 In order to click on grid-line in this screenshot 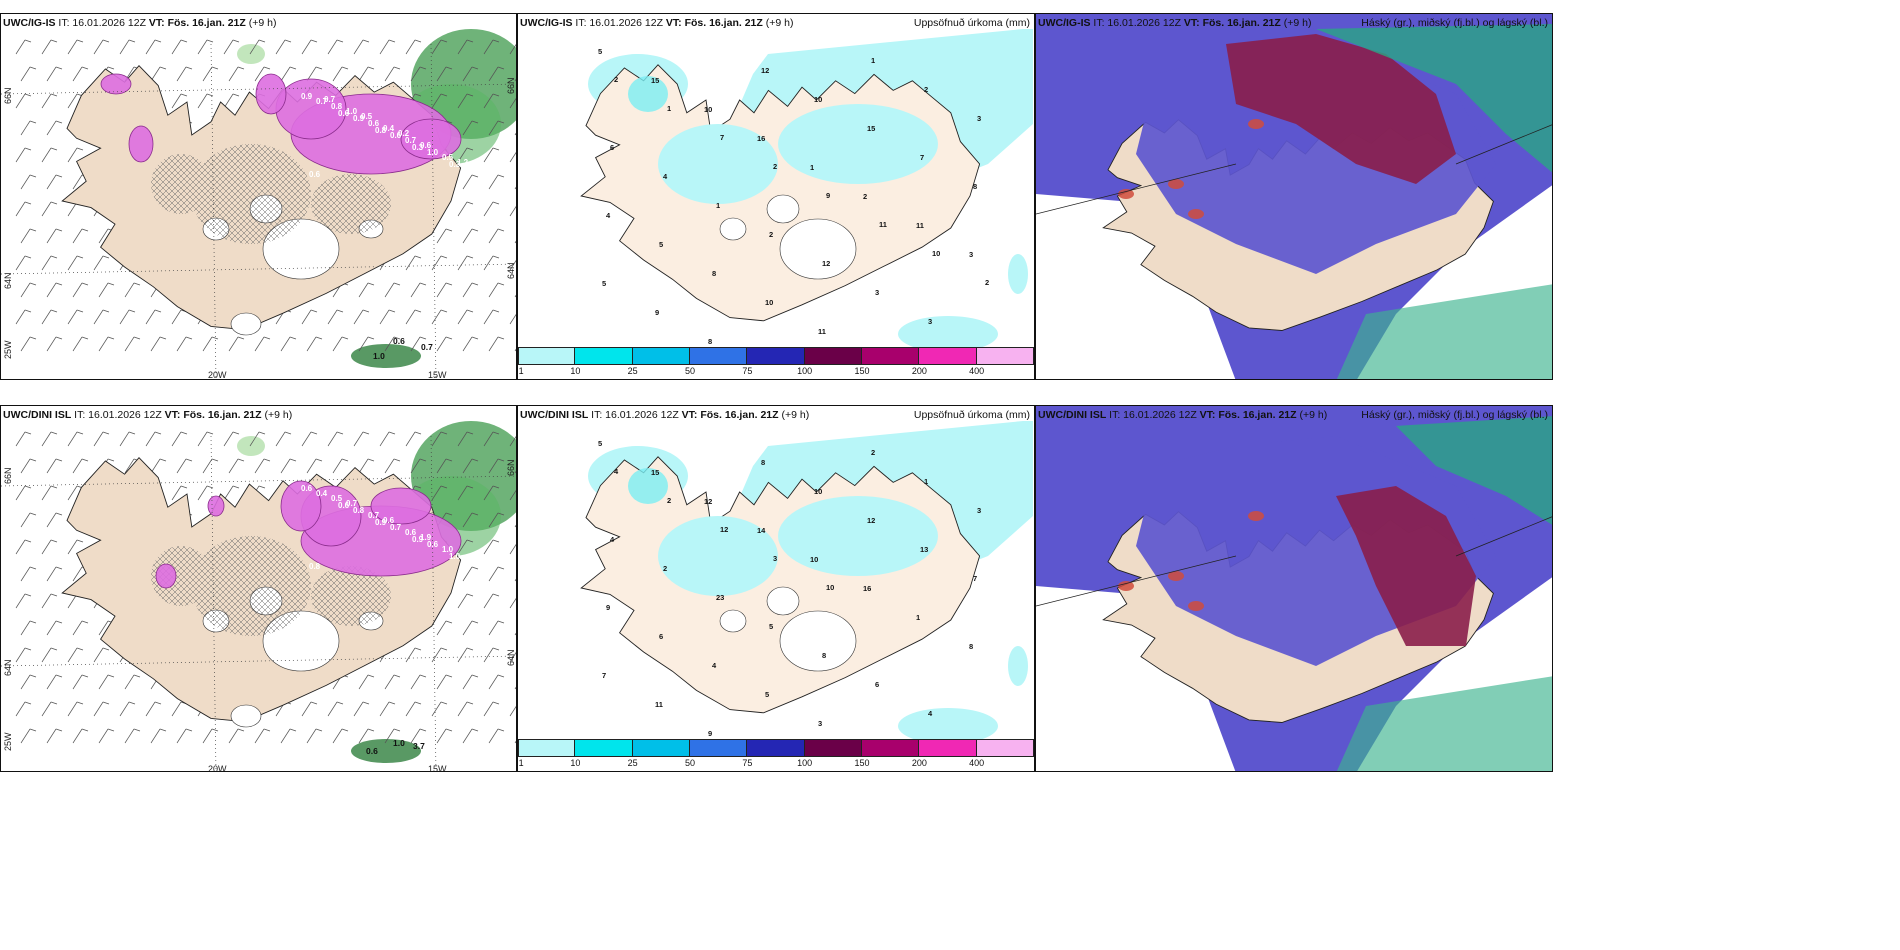, I will do `click(213, 211)`.